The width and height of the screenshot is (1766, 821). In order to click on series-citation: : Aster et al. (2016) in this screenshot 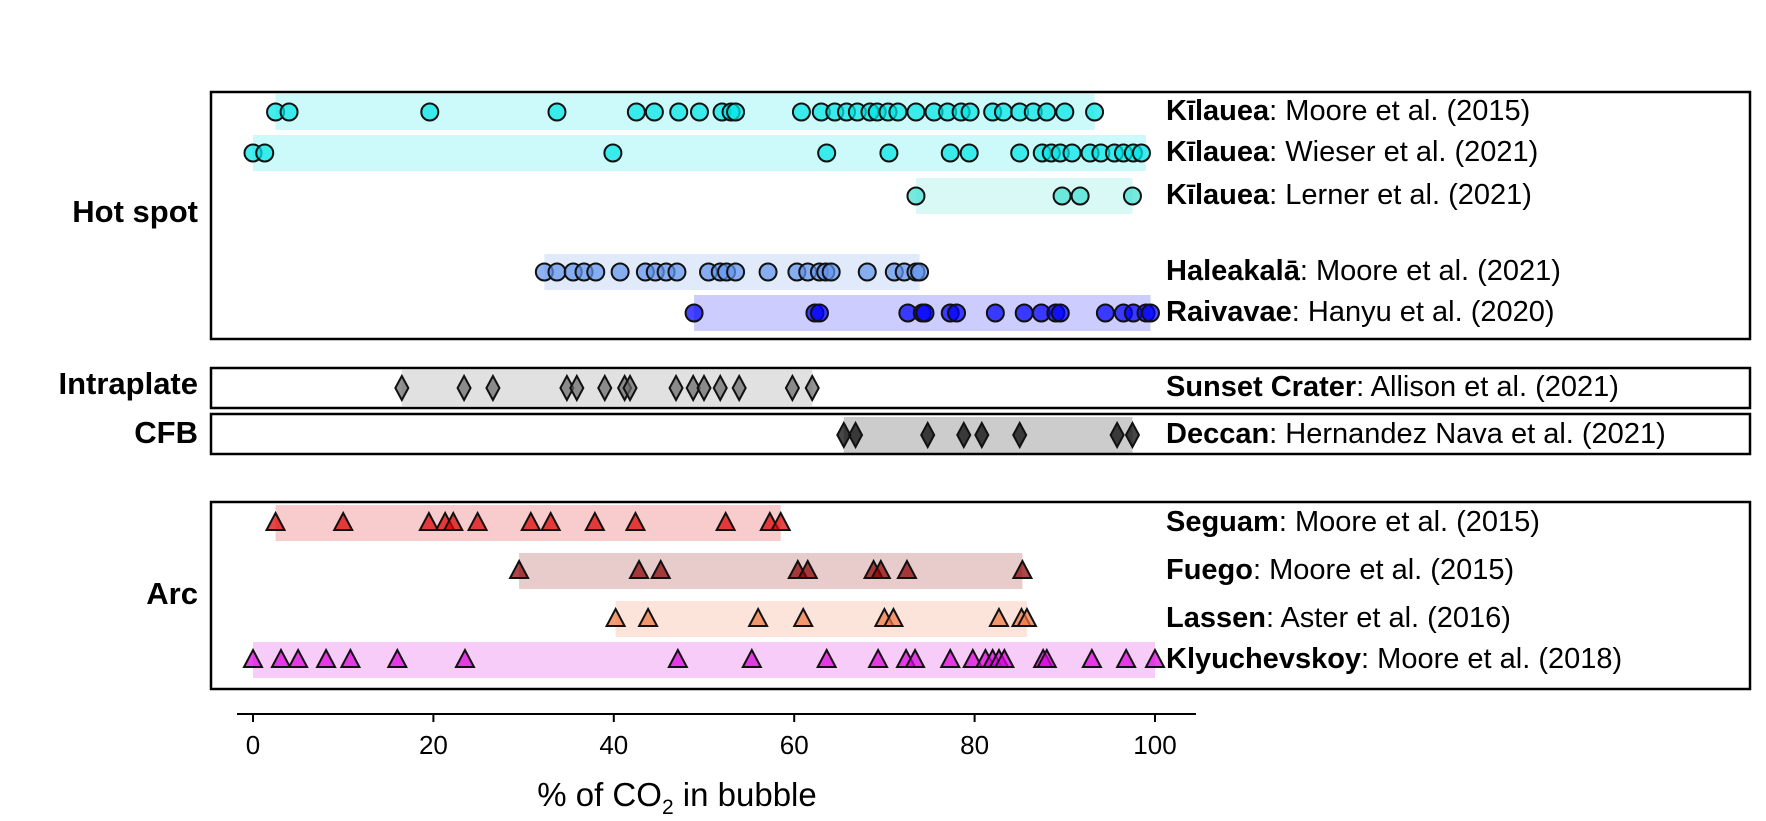, I will do `click(1388, 618)`.